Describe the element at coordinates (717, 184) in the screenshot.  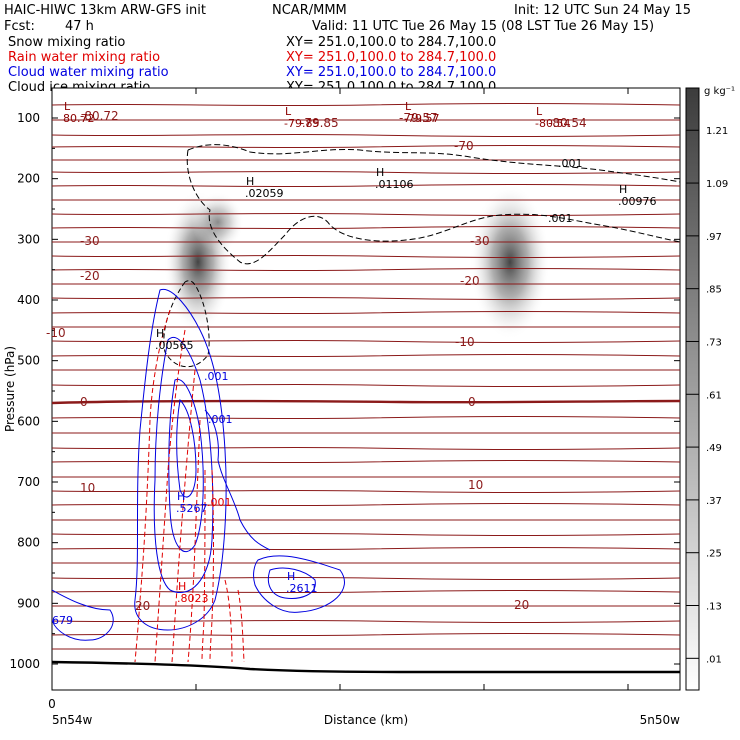
I see `colorbar-label: 1.09` at that location.